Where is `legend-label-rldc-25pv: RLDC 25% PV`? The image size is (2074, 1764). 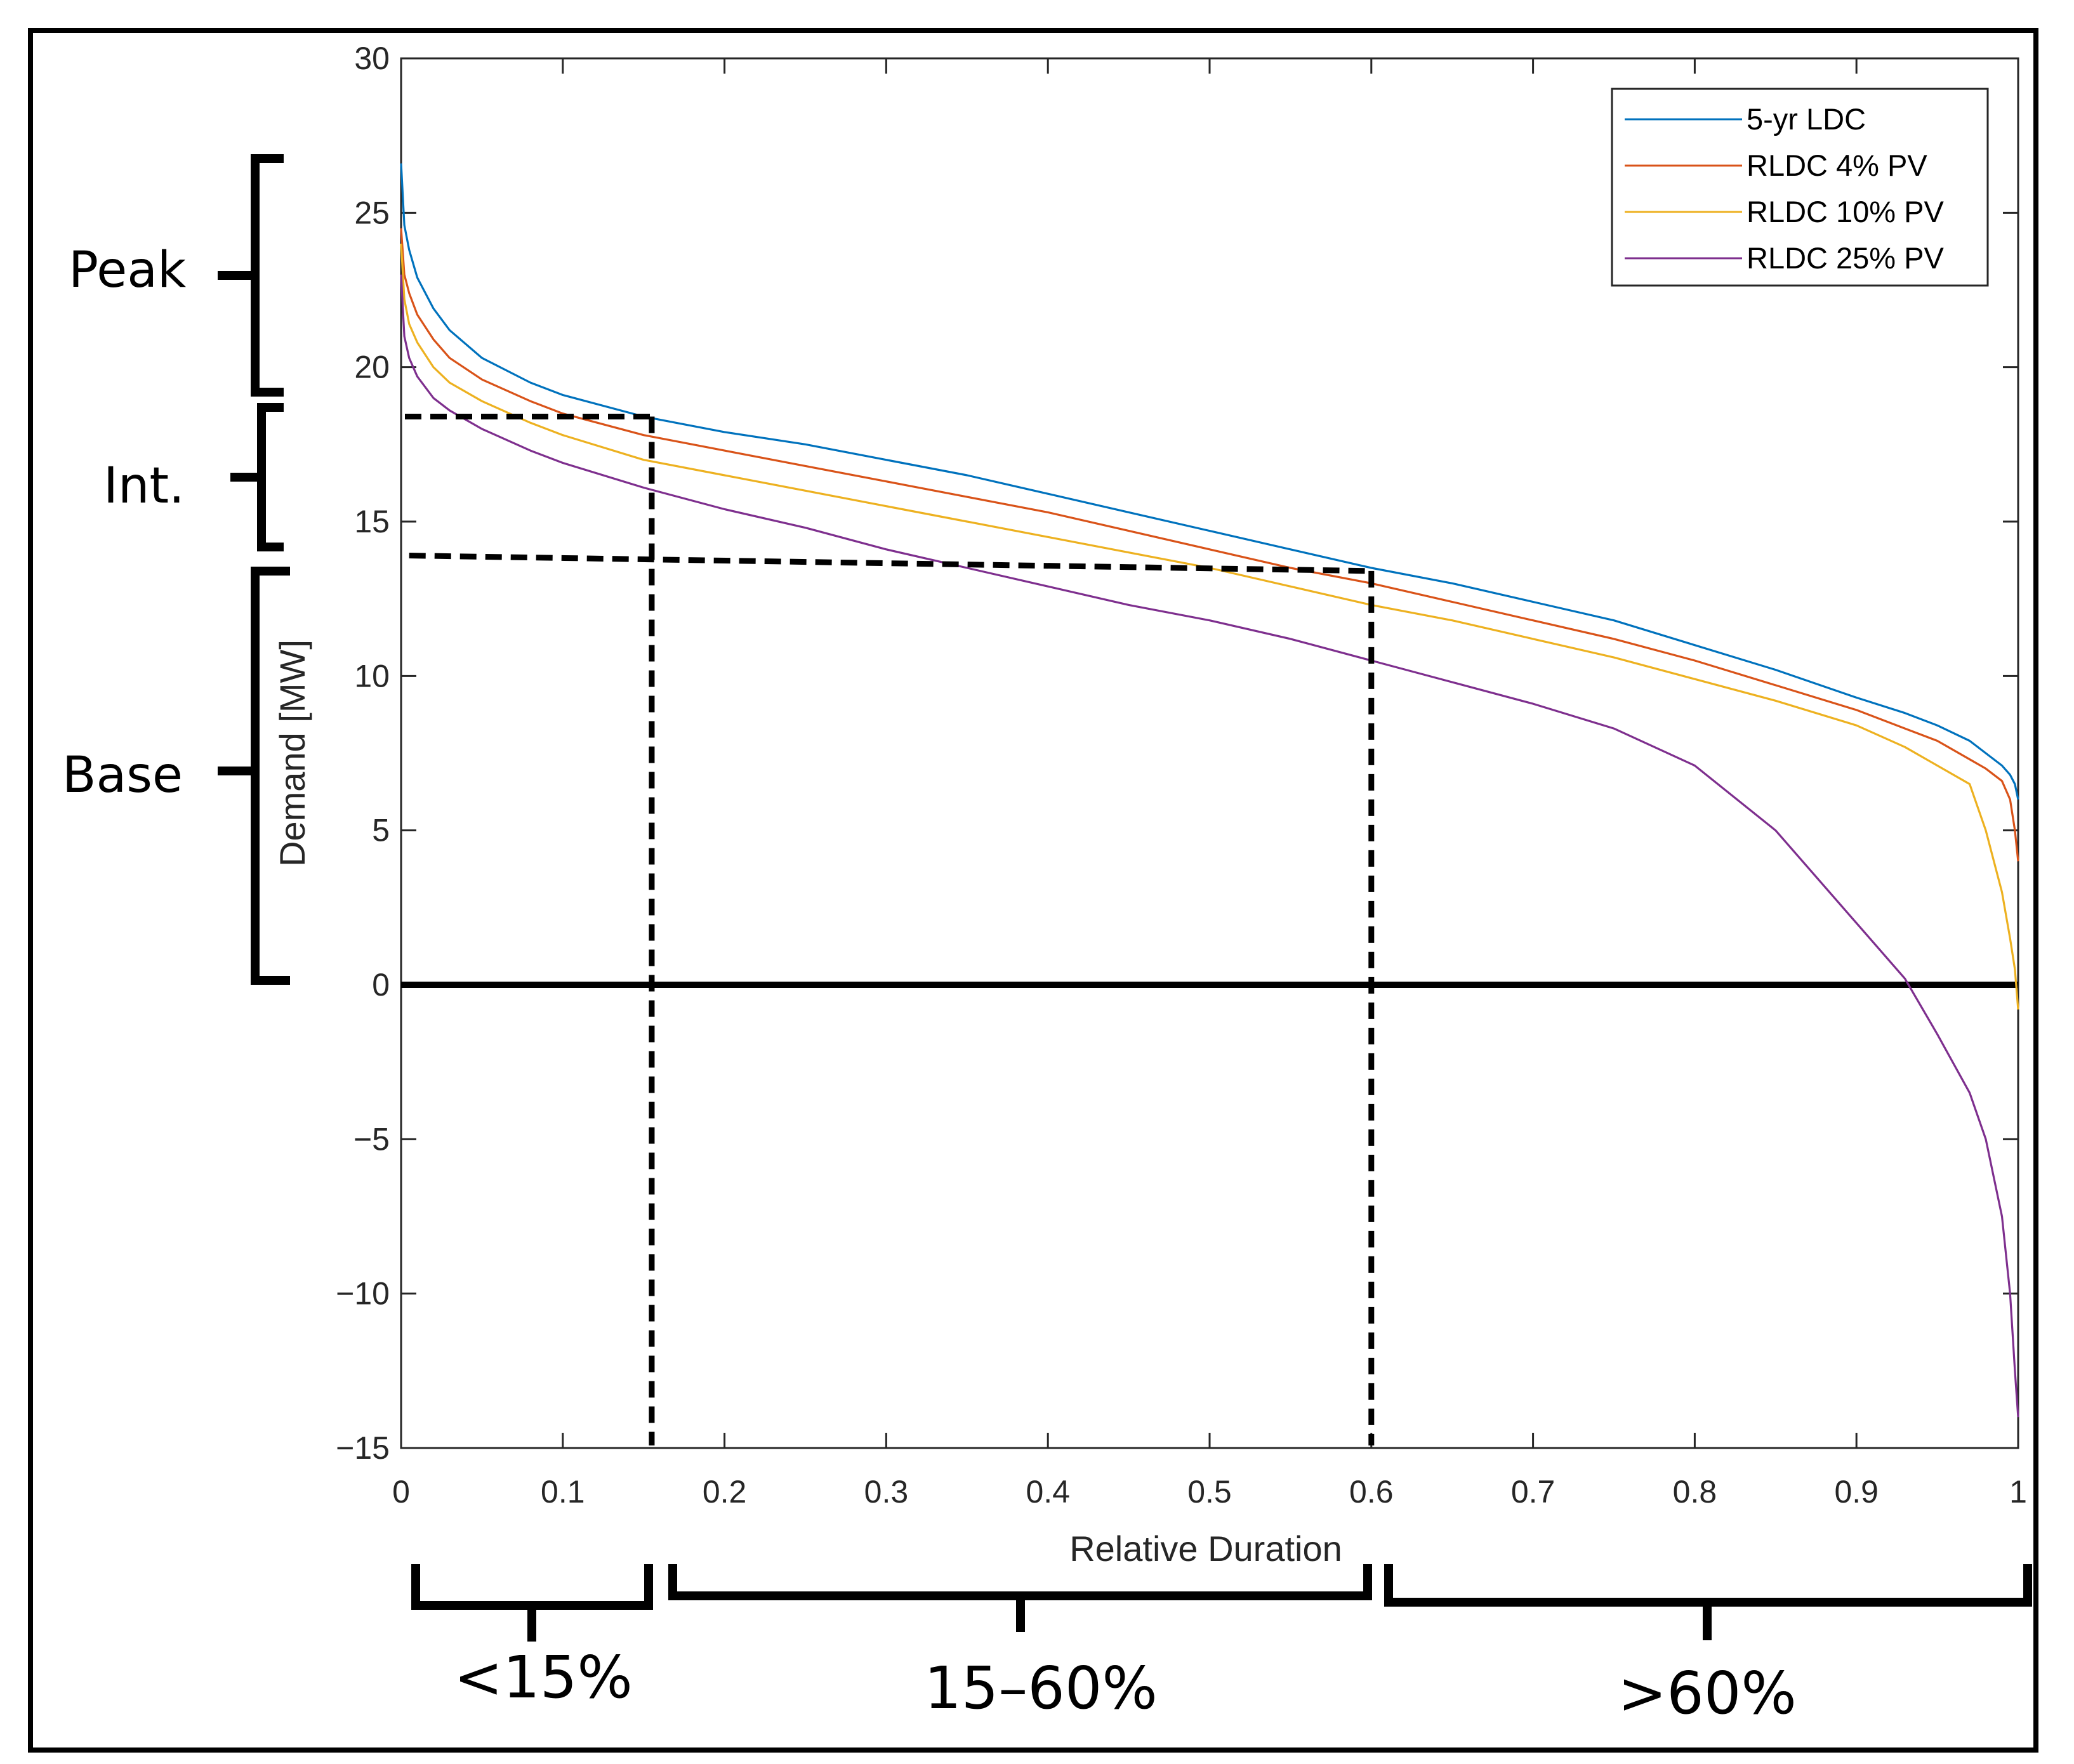
legend-label-rldc-25pv: RLDC 25% PV is located at coordinates (1845, 258).